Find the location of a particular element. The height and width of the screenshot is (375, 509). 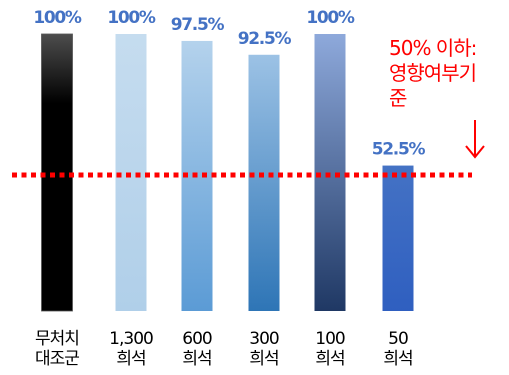

category-label-2: 600 희석 is located at coordinates (197, 349).